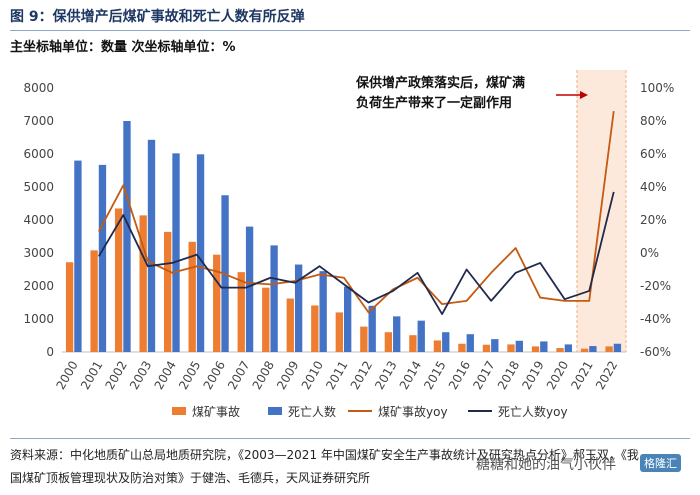  What do you see at coordinates (214, 375) in the screenshot?
I see `x-tick-label: 2006` at bounding box center [214, 375].